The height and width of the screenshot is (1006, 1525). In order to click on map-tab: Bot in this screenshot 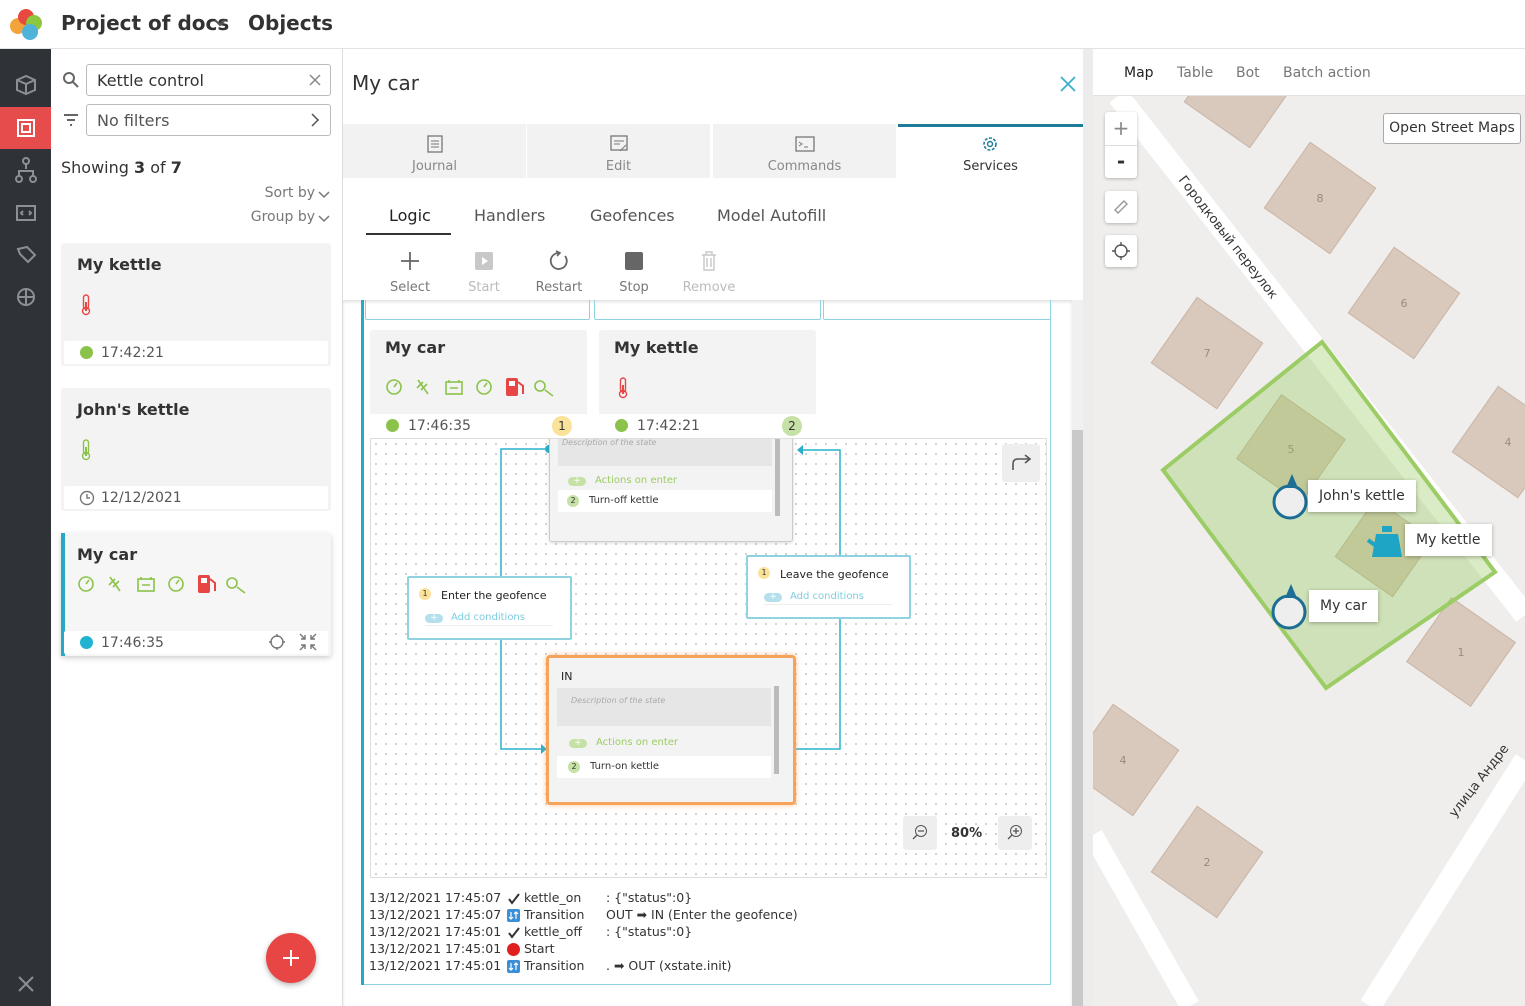, I will do `click(1248, 73)`.